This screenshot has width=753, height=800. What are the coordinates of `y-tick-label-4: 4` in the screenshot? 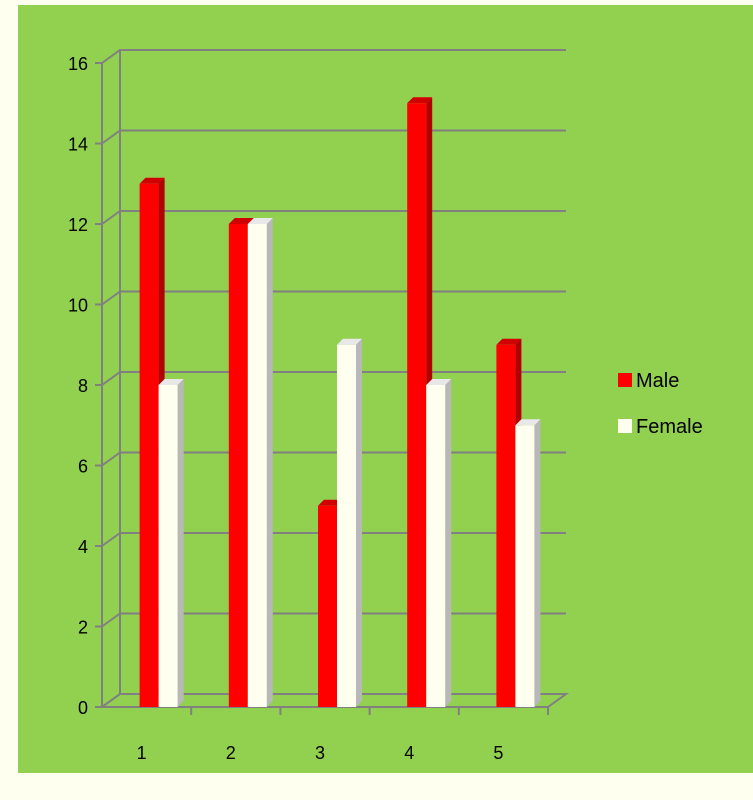 It's located at (83, 547).